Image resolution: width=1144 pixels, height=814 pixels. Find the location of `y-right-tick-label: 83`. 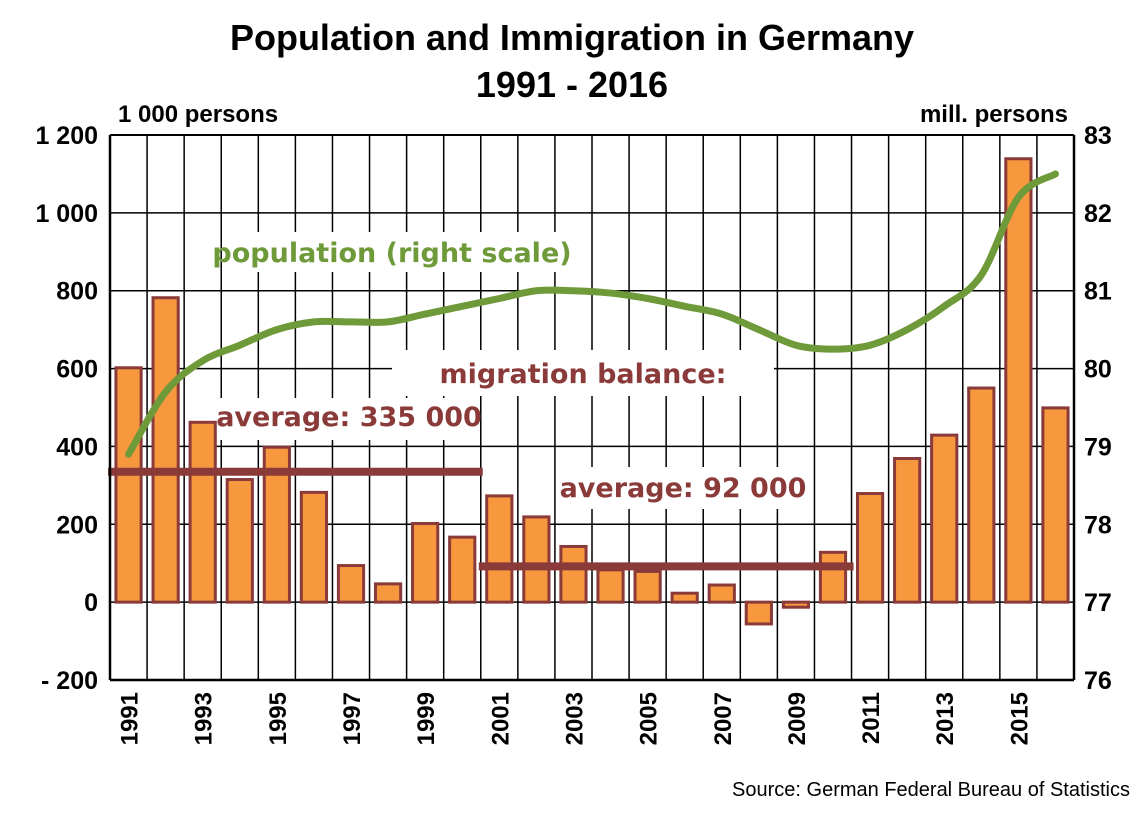

y-right-tick-label: 83 is located at coordinates (1098, 136).